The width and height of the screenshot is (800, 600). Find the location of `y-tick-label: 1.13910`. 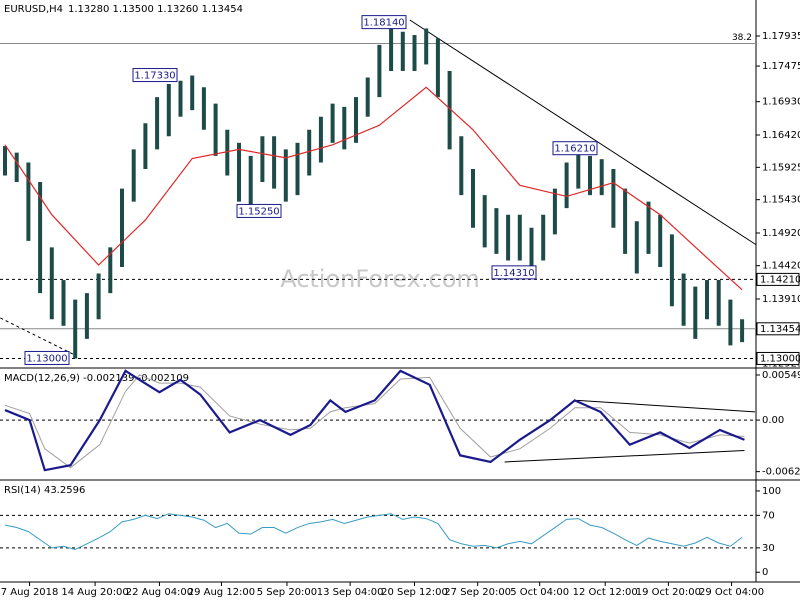

y-tick-label: 1.13910 is located at coordinates (781, 299).